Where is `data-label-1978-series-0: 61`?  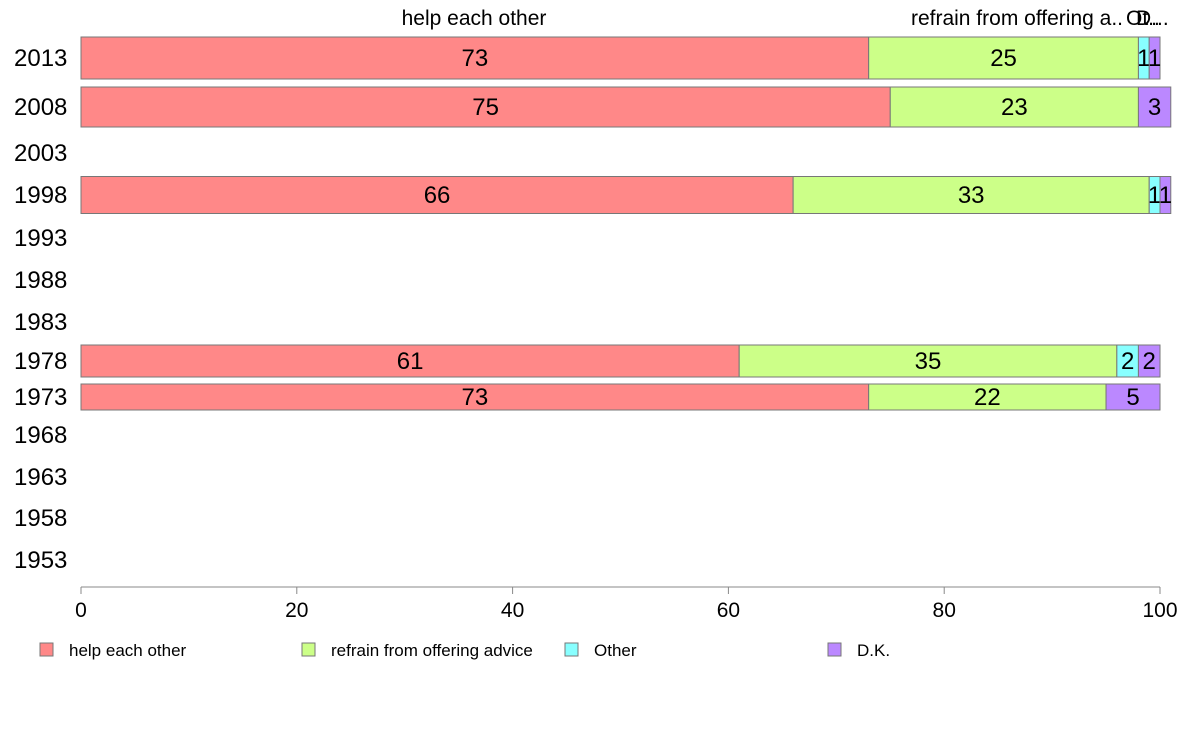 data-label-1978-series-0: 61 is located at coordinates (410, 361).